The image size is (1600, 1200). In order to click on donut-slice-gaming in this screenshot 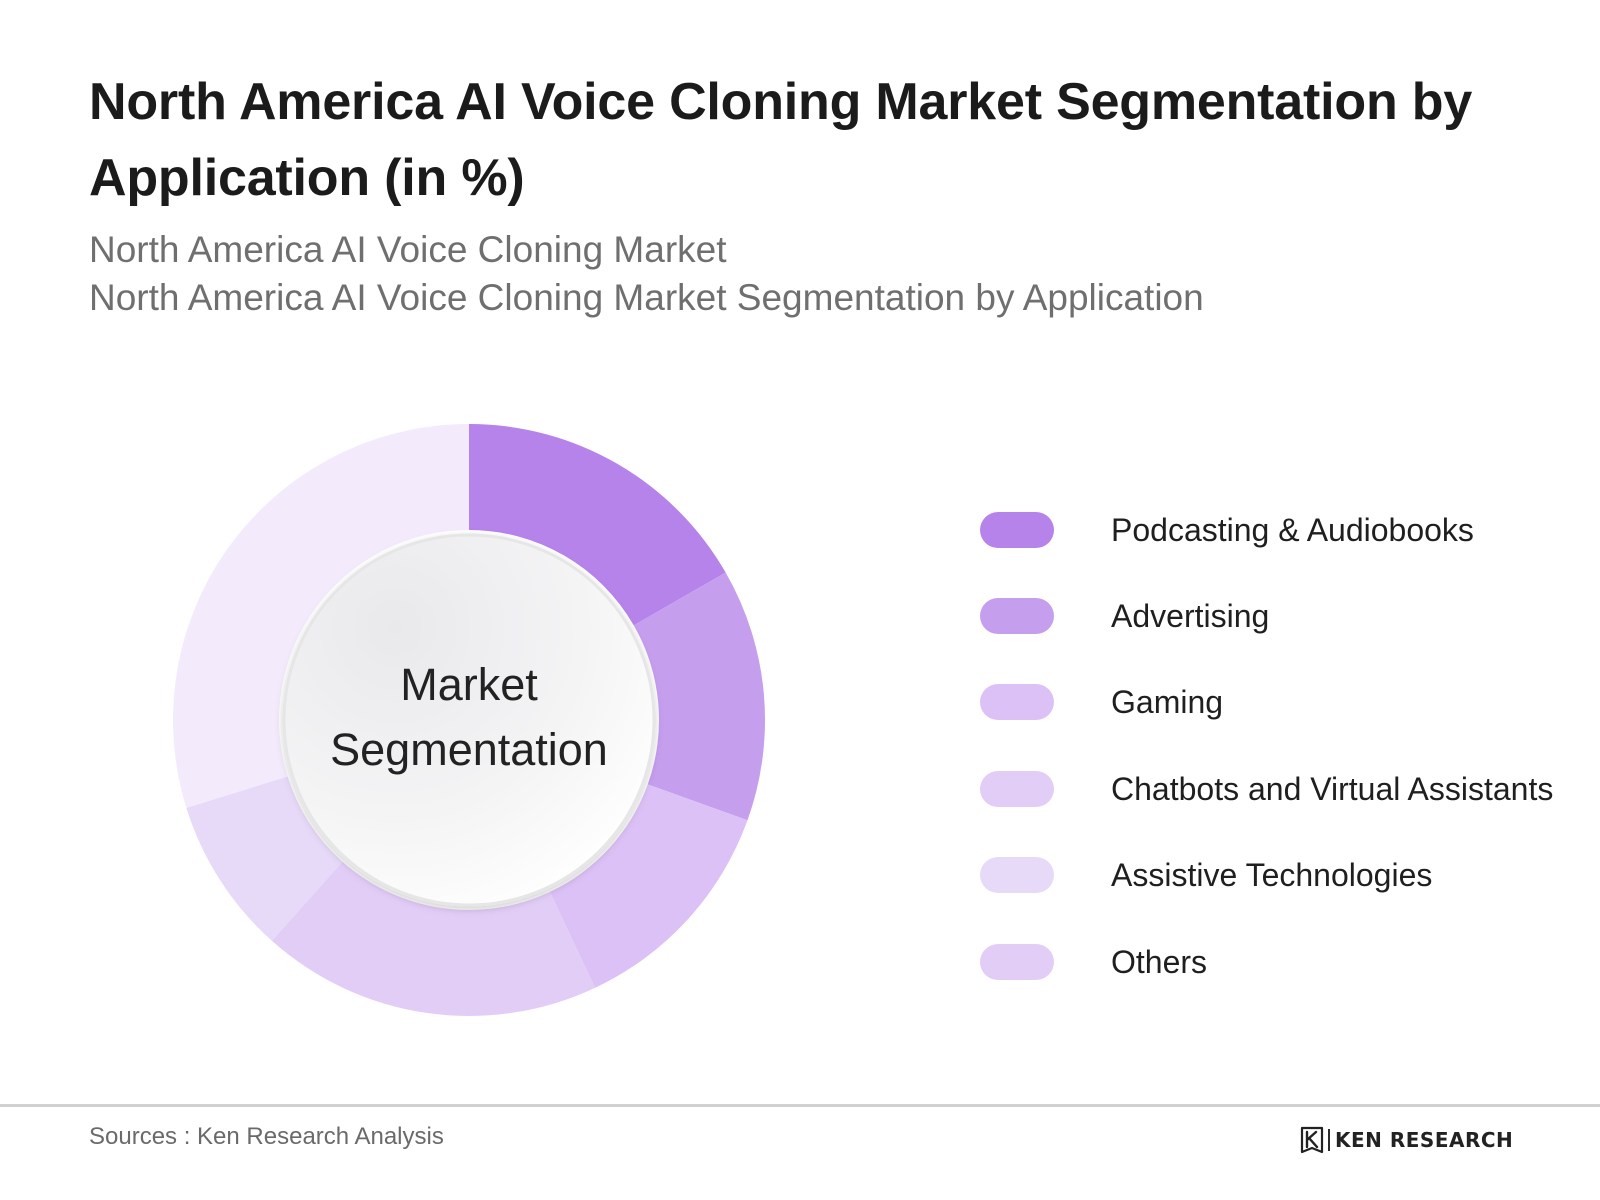, I will do `click(648, 886)`.